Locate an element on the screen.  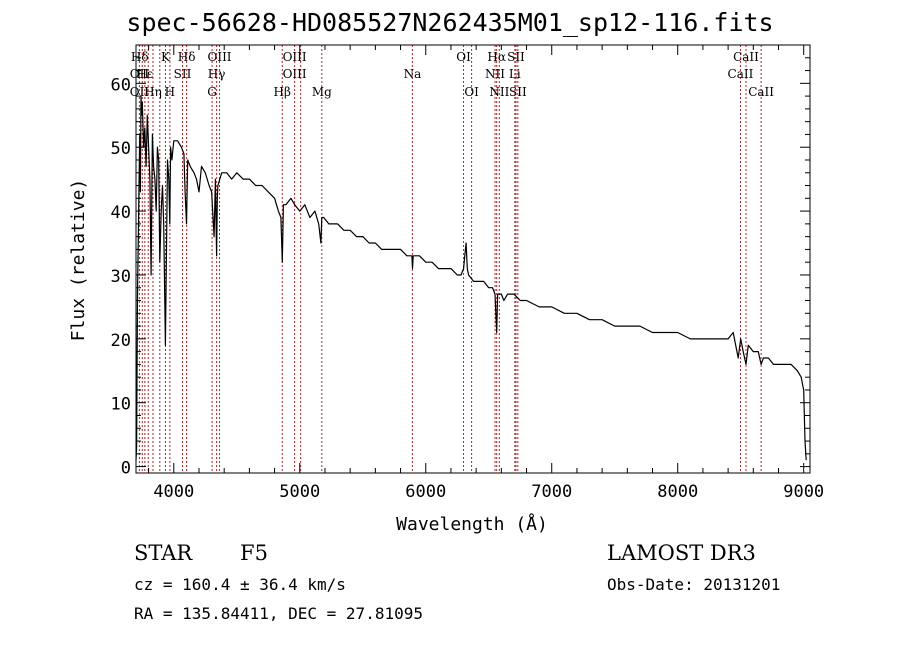
y-tick-label: 0 is located at coordinates (126, 469).